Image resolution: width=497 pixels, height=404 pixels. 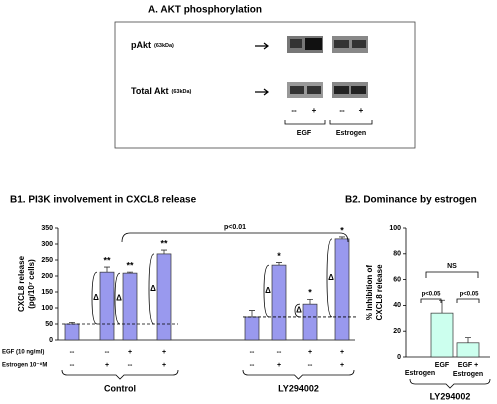 What do you see at coordinates (47, 244) in the screenshot?
I see `y-tick-label: 300` at bounding box center [47, 244].